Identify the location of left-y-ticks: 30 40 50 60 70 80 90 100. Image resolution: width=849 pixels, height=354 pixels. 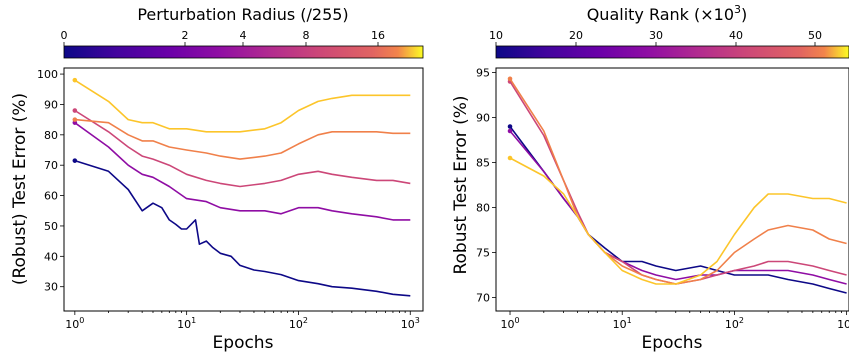
(50, 181).